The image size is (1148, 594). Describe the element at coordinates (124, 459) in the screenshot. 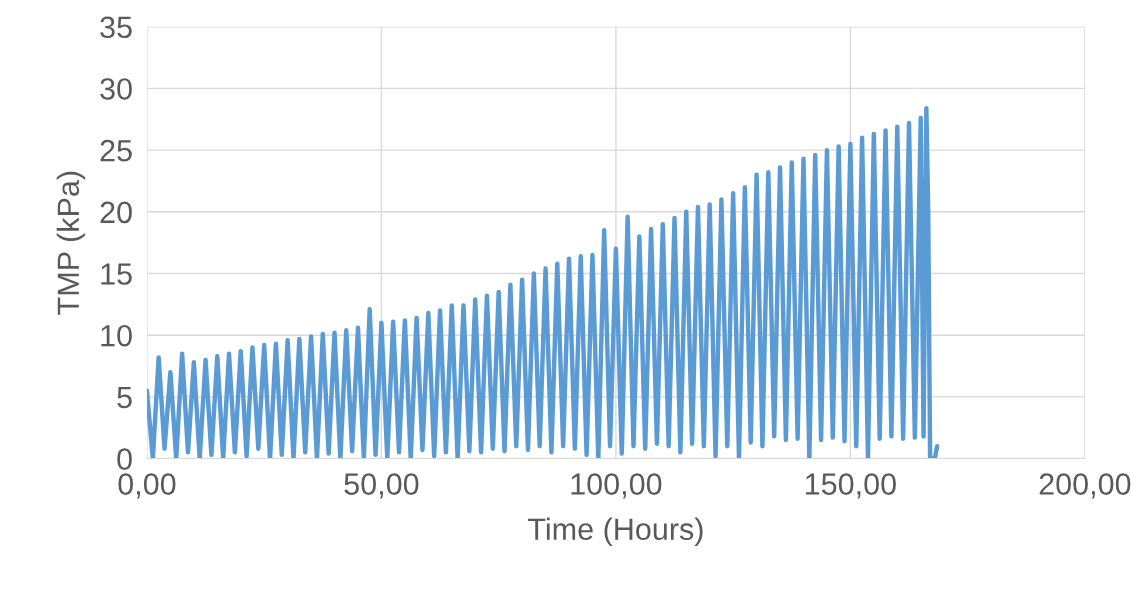

I see `y-tick-label: 0` at that location.